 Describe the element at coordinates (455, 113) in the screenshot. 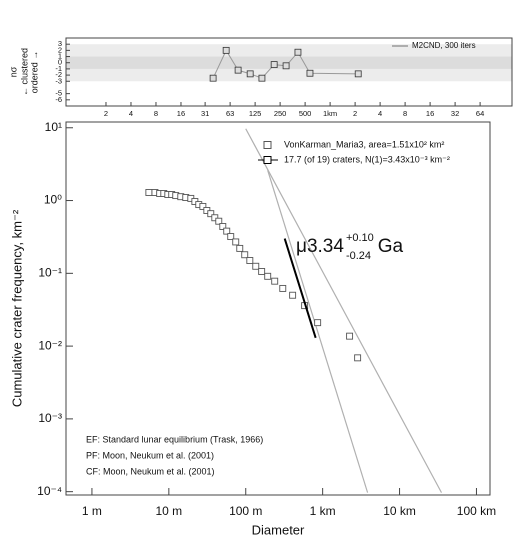

I see `x-tick-label: 32` at that location.